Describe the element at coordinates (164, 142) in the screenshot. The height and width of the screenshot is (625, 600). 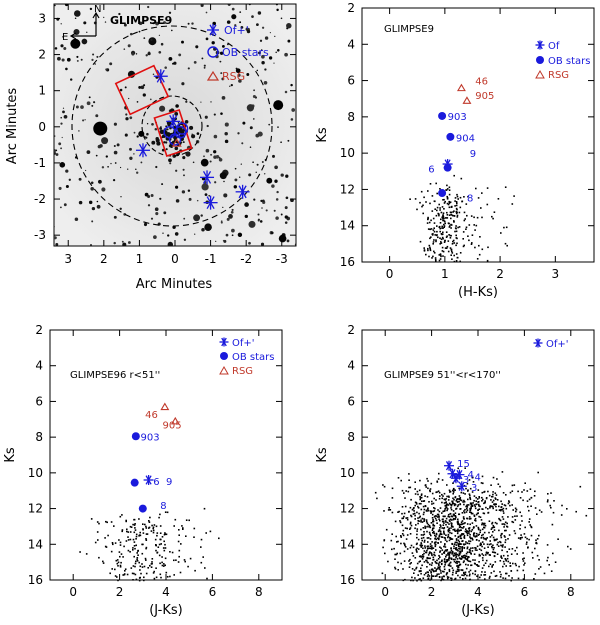
I see `cluster-star` at that location.